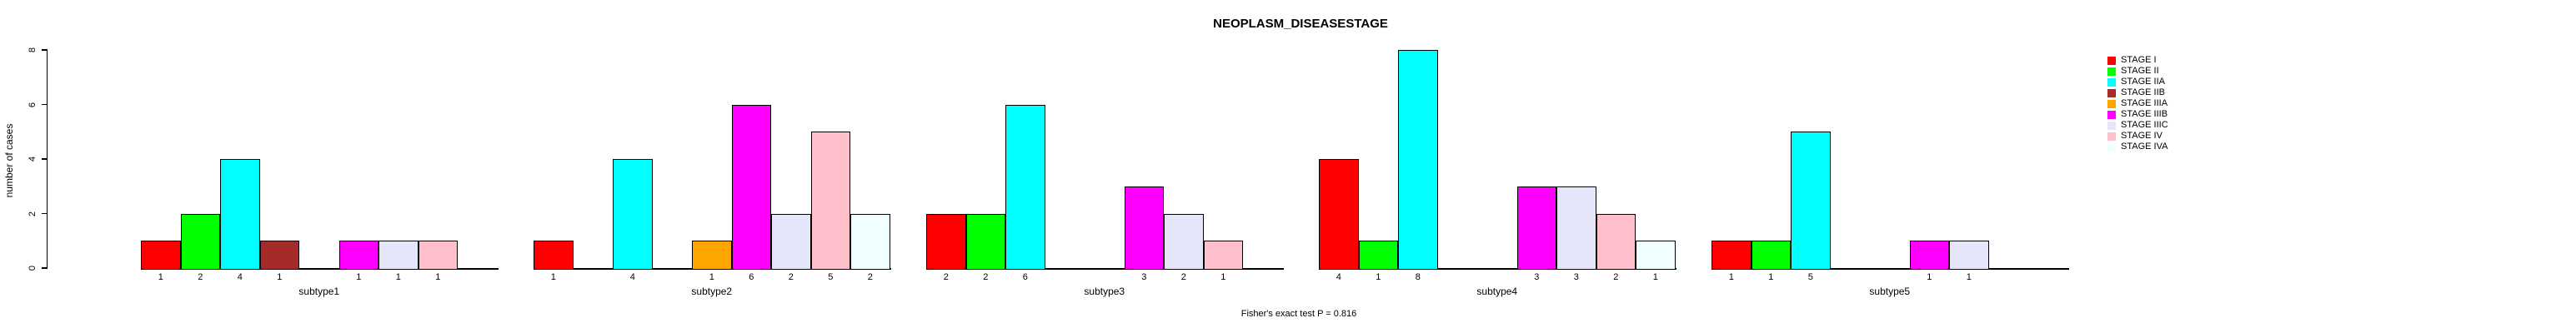  Describe the element at coordinates (1497, 292) in the screenshot. I see `group-label: subtype4` at that location.